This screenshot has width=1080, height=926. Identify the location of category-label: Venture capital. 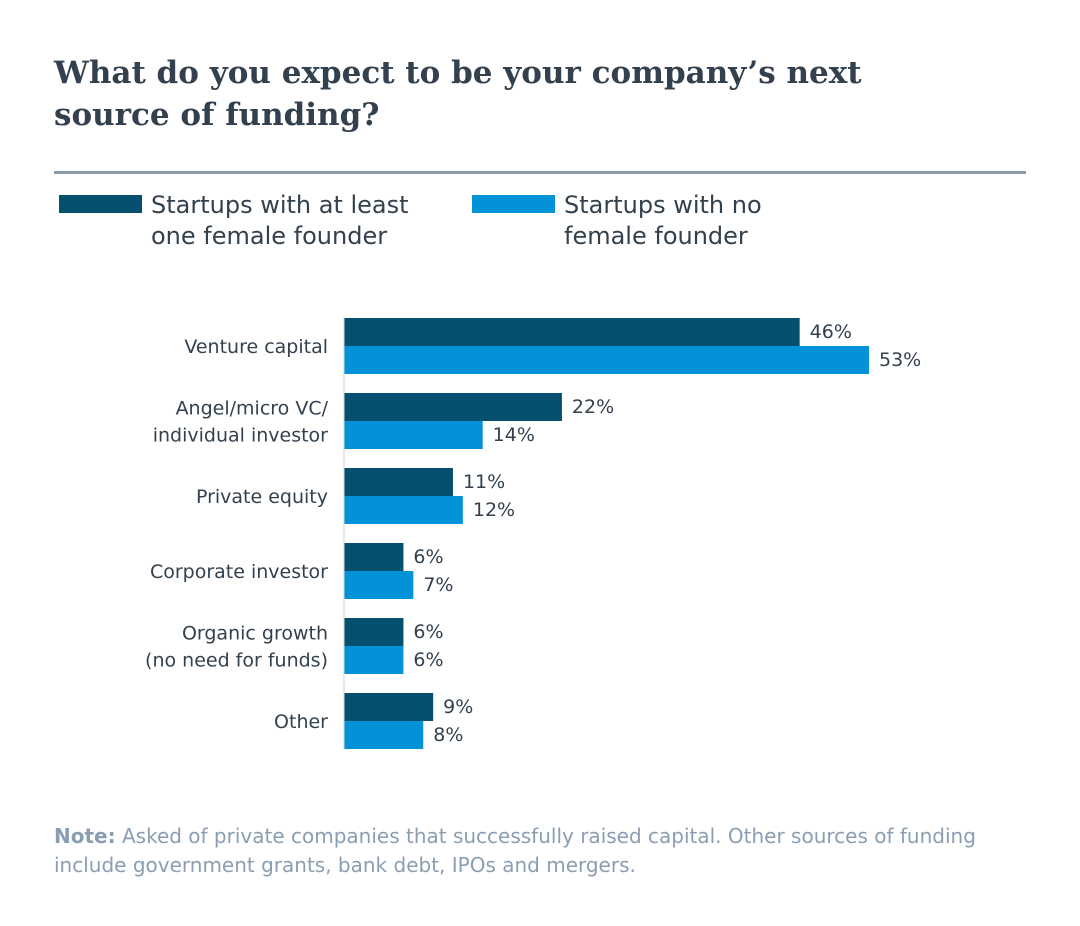
(256, 347).